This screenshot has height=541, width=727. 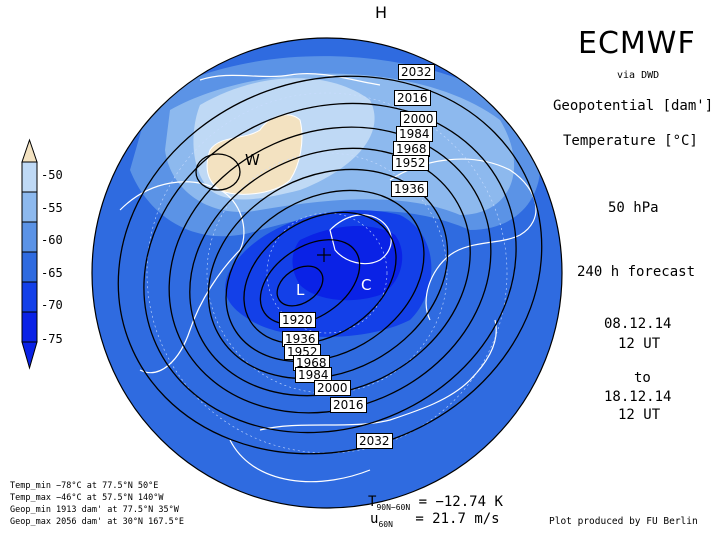 What do you see at coordinates (374, 519) in the screenshot?
I see `u-symbol: u` at bounding box center [374, 519].